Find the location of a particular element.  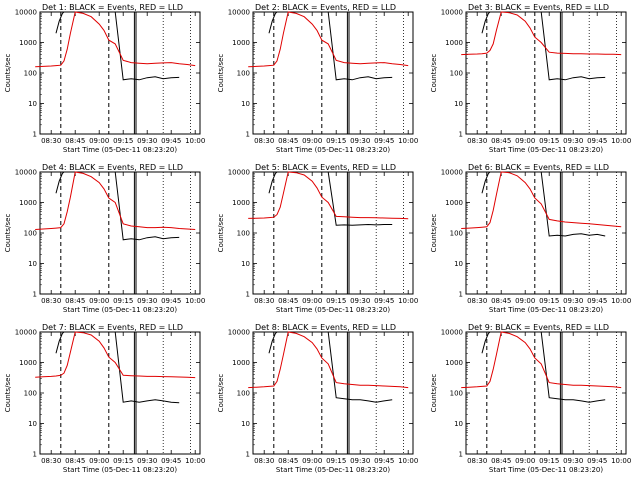

panel-title: Det 5: BLACK = Events, RED = LLD is located at coordinates (325, 167).